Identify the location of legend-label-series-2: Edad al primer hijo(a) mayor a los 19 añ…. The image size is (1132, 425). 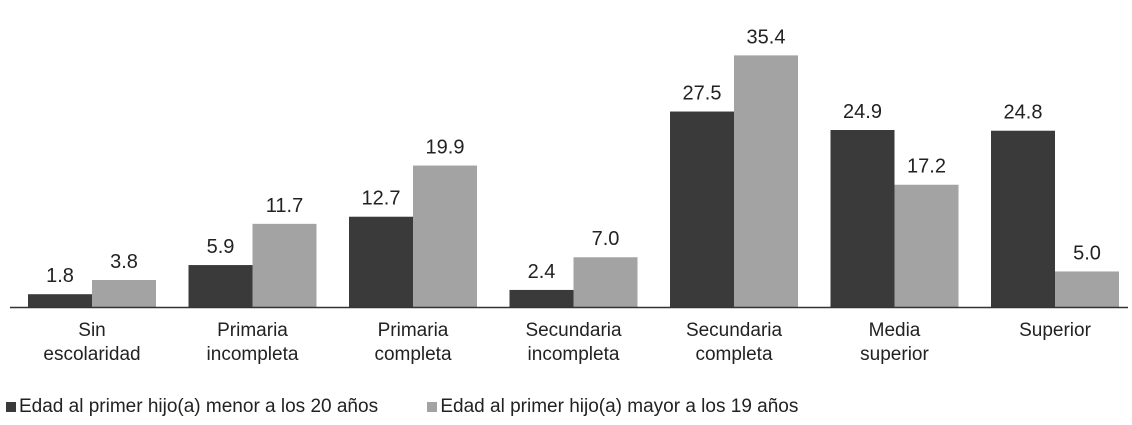
(619, 406).